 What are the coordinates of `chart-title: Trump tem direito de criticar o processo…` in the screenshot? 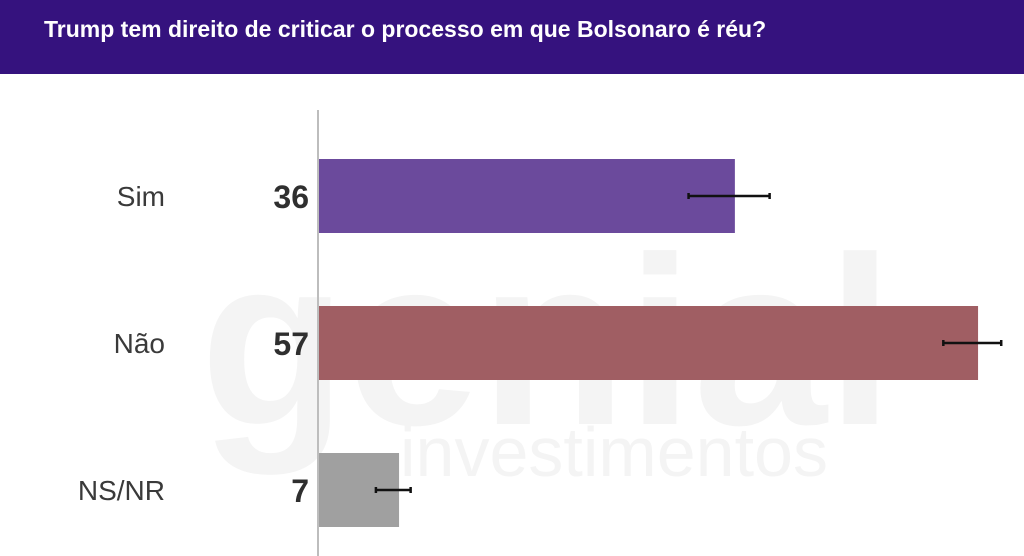 It's located at (405, 29).